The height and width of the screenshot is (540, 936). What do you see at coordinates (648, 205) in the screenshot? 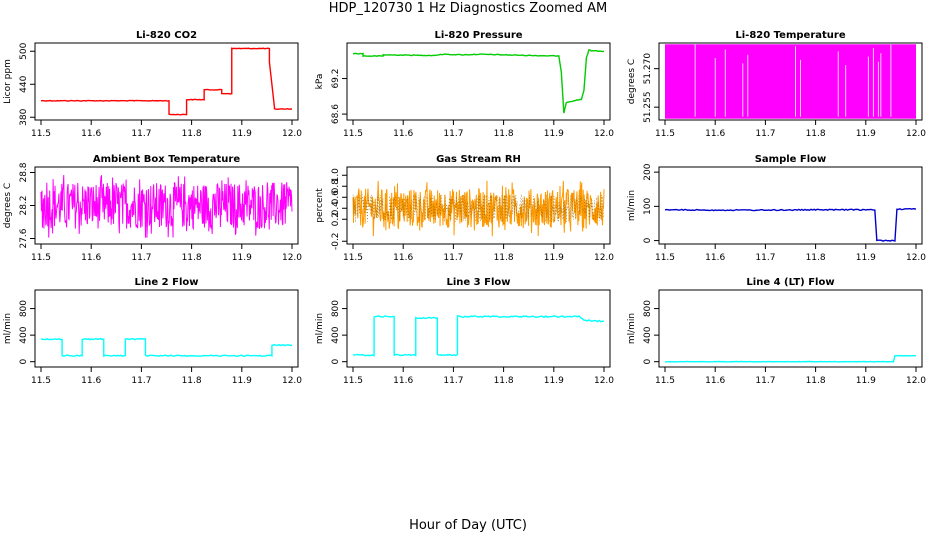
I see `y-tick-label: 100` at bounding box center [648, 205].